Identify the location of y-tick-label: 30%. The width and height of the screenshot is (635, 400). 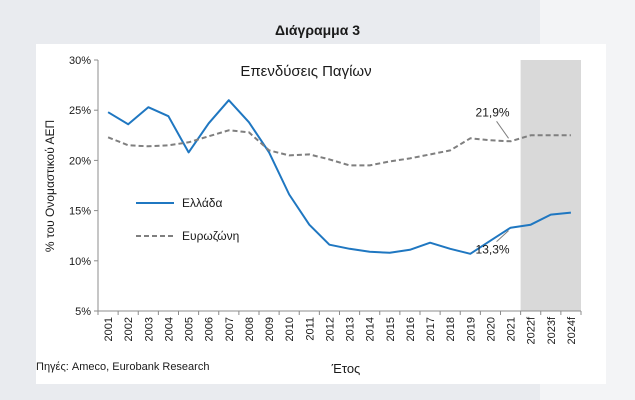
(80, 61).